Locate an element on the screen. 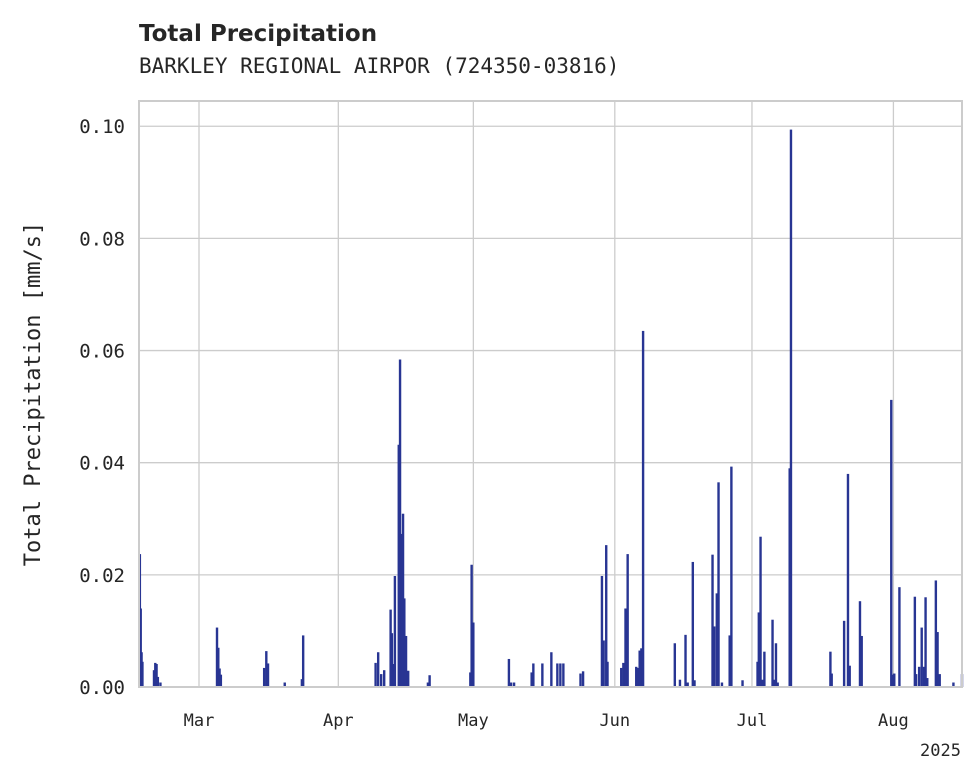  chart-subtitle: BARKLEY REGIONAL AIRPOR (724350-03816) is located at coordinates (379, 66).